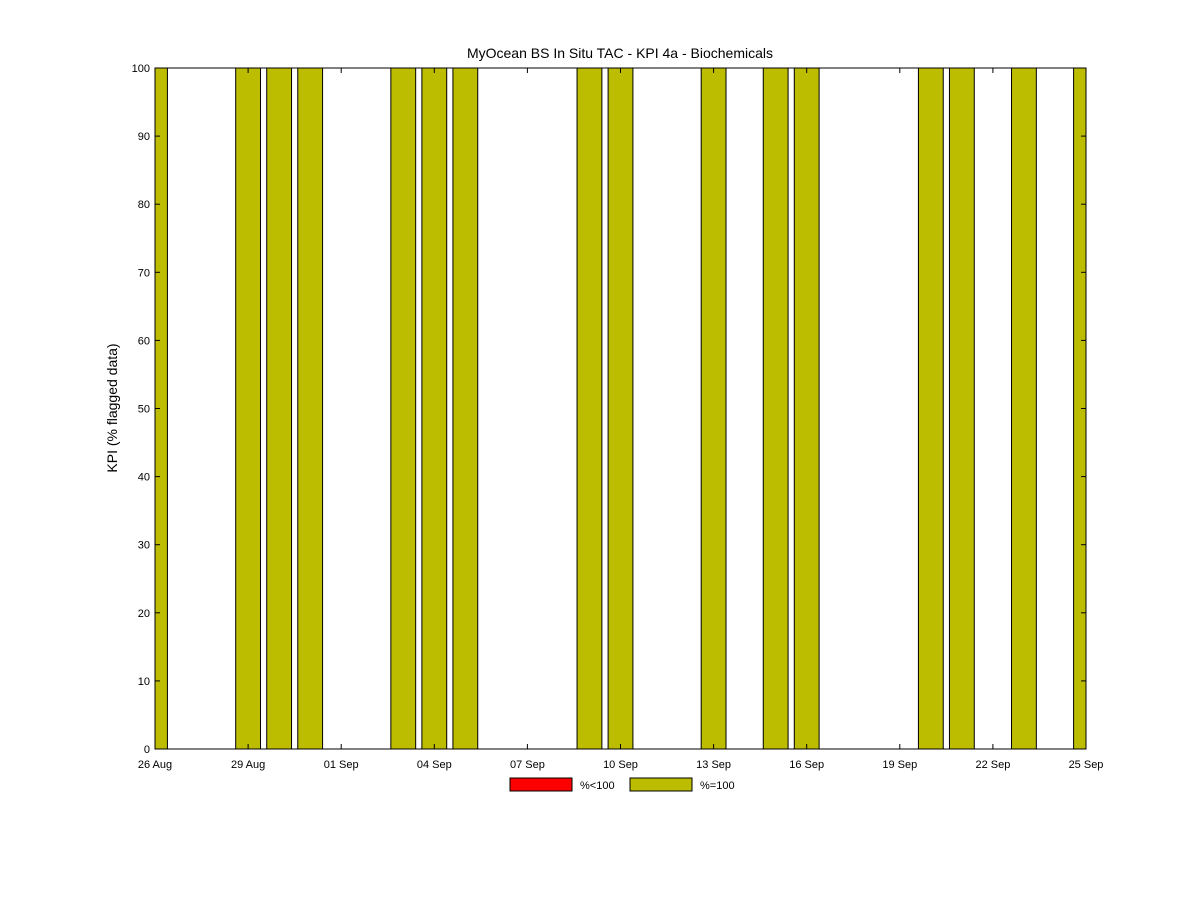 The height and width of the screenshot is (900, 1200). What do you see at coordinates (144, 682) in the screenshot?
I see `y-tick-label: 10` at bounding box center [144, 682].